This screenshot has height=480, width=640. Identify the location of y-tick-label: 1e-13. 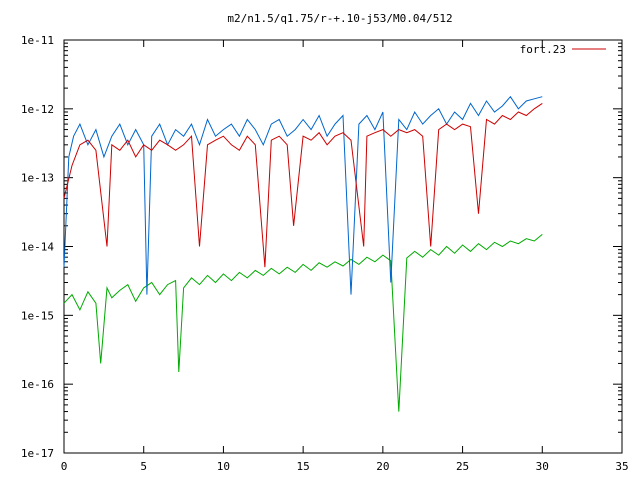
(37, 178).